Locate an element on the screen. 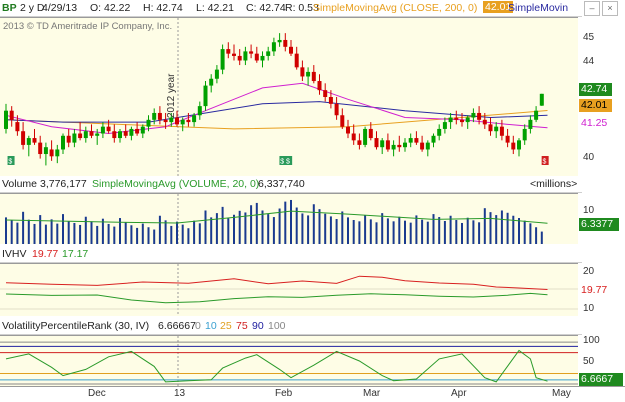 The width and height of the screenshot is (625, 402). close-icon: × is located at coordinates (610, 8).